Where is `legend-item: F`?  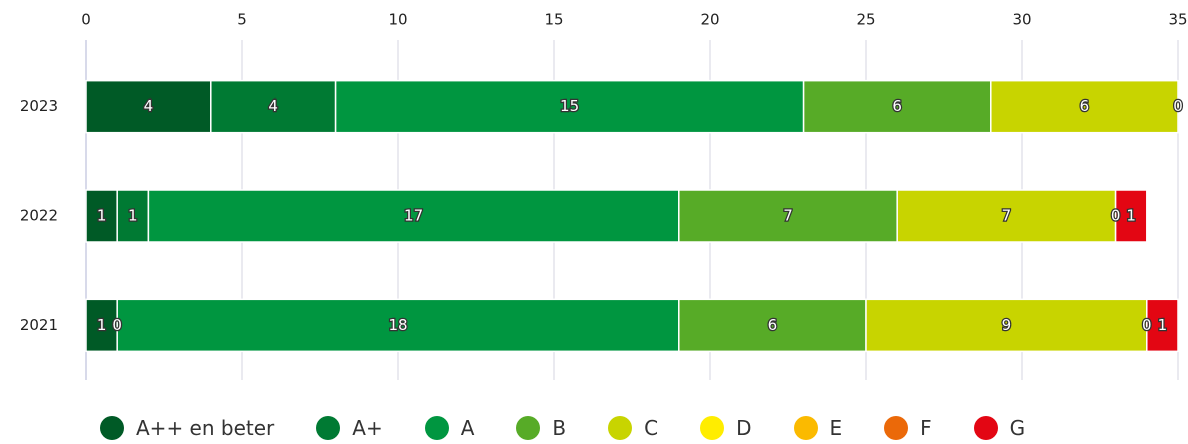 legend-item: F is located at coordinates (908, 428).